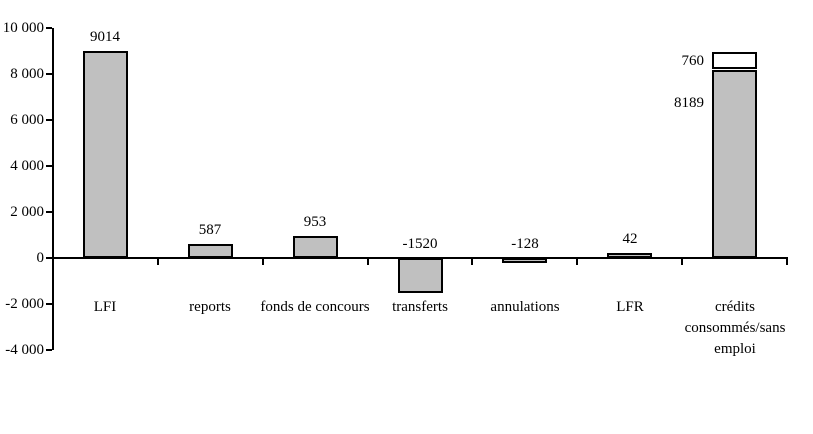  Describe the element at coordinates (630, 239) in the screenshot. I see `value-label: 42` at that location.